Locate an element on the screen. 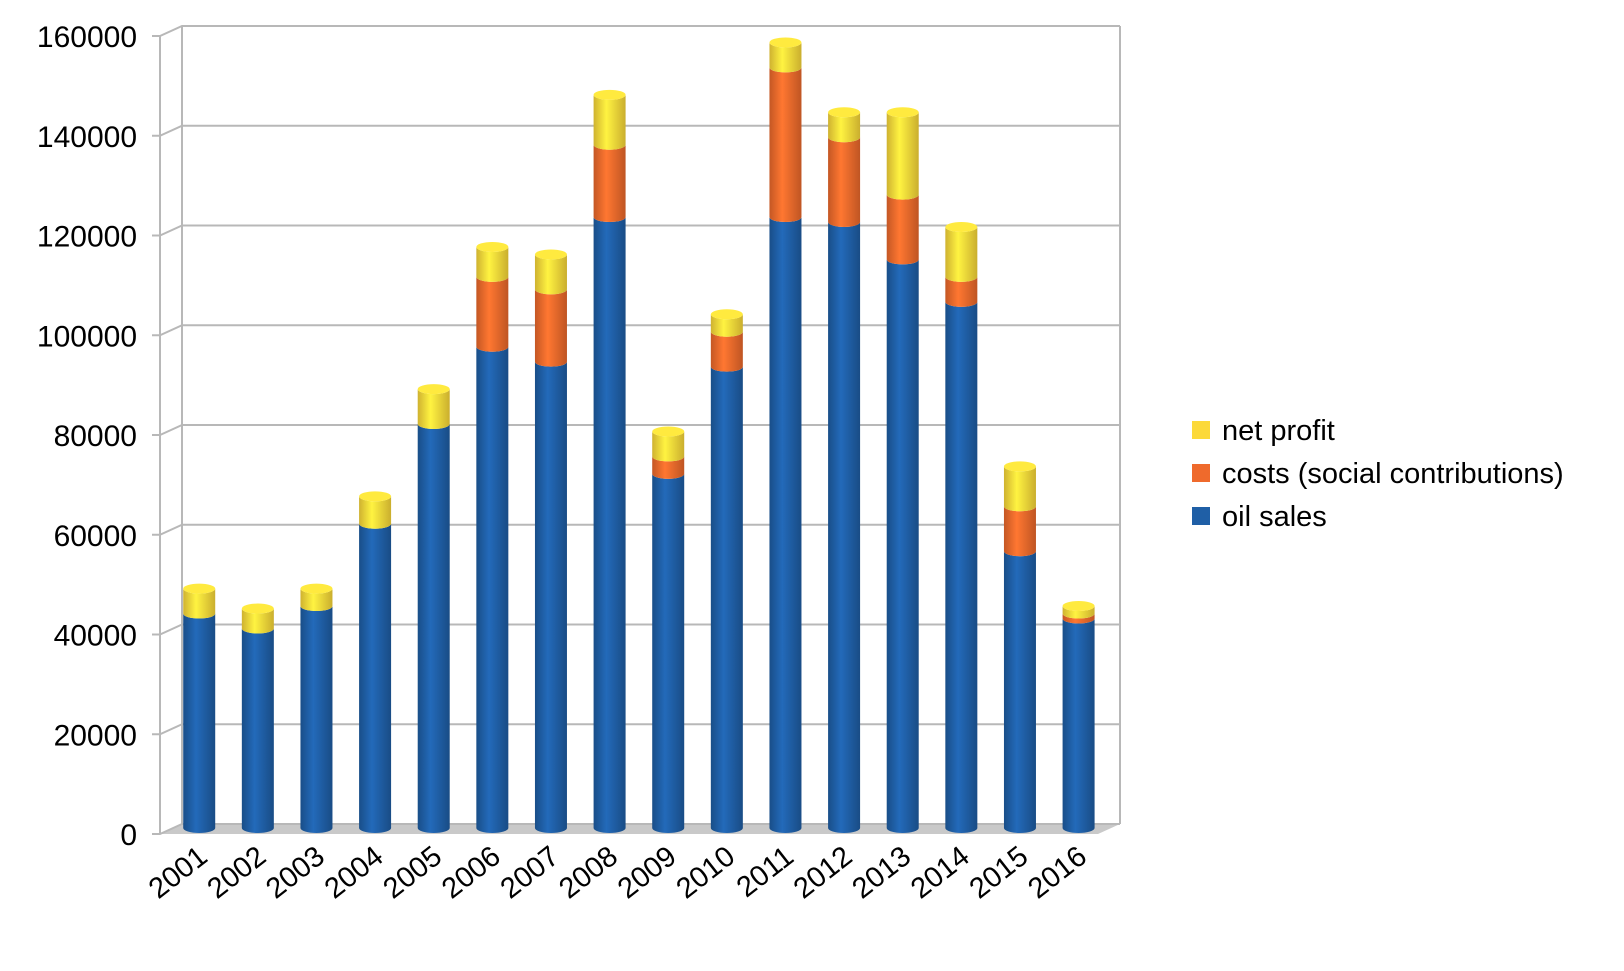 Image resolution: width=1624 pixels, height=971 pixels. x-tick-label: 2005 is located at coordinates (412, 872).